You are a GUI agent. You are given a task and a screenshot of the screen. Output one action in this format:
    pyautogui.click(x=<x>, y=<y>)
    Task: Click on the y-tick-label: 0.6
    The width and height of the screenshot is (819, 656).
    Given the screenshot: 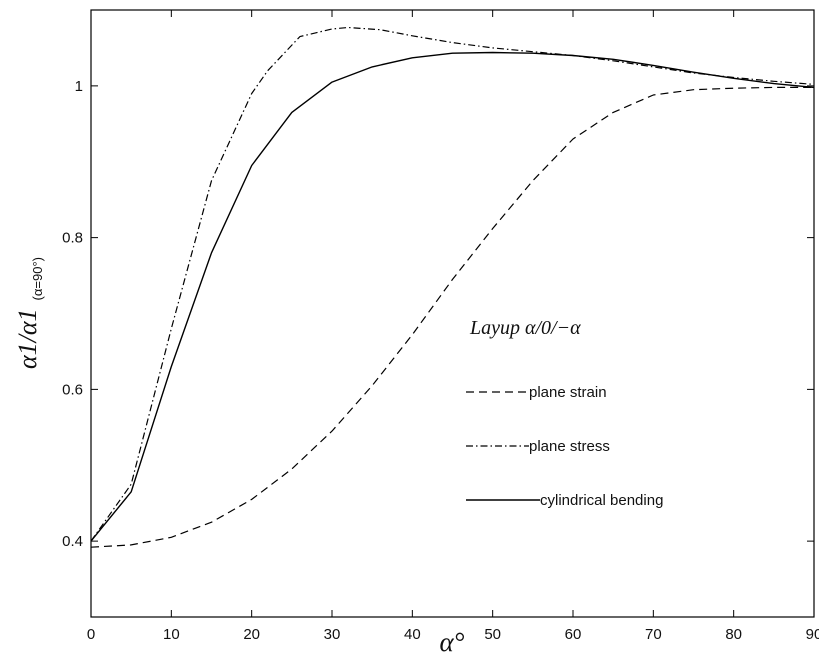 What is the action you would take?
    pyautogui.click(x=72, y=389)
    